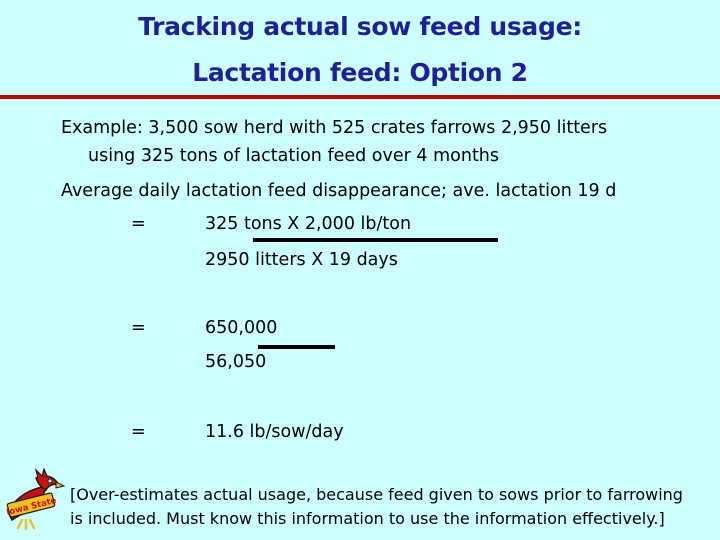 Image resolution: width=720 pixels, height=540 pixels. I want to click on equals-sign-2: =, so click(138, 328).